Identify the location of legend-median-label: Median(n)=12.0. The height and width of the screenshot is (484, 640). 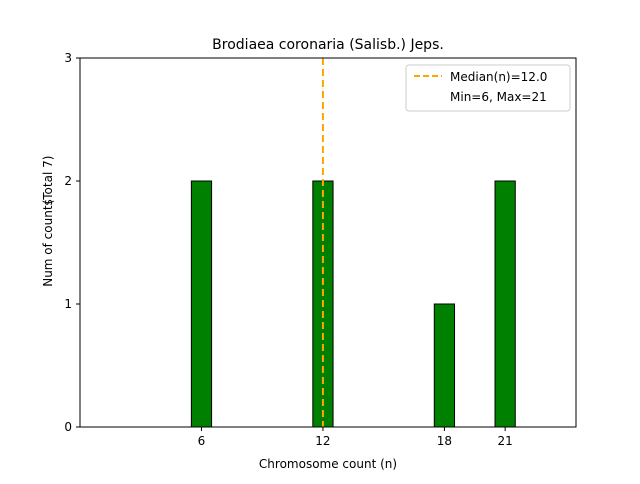
(498, 77).